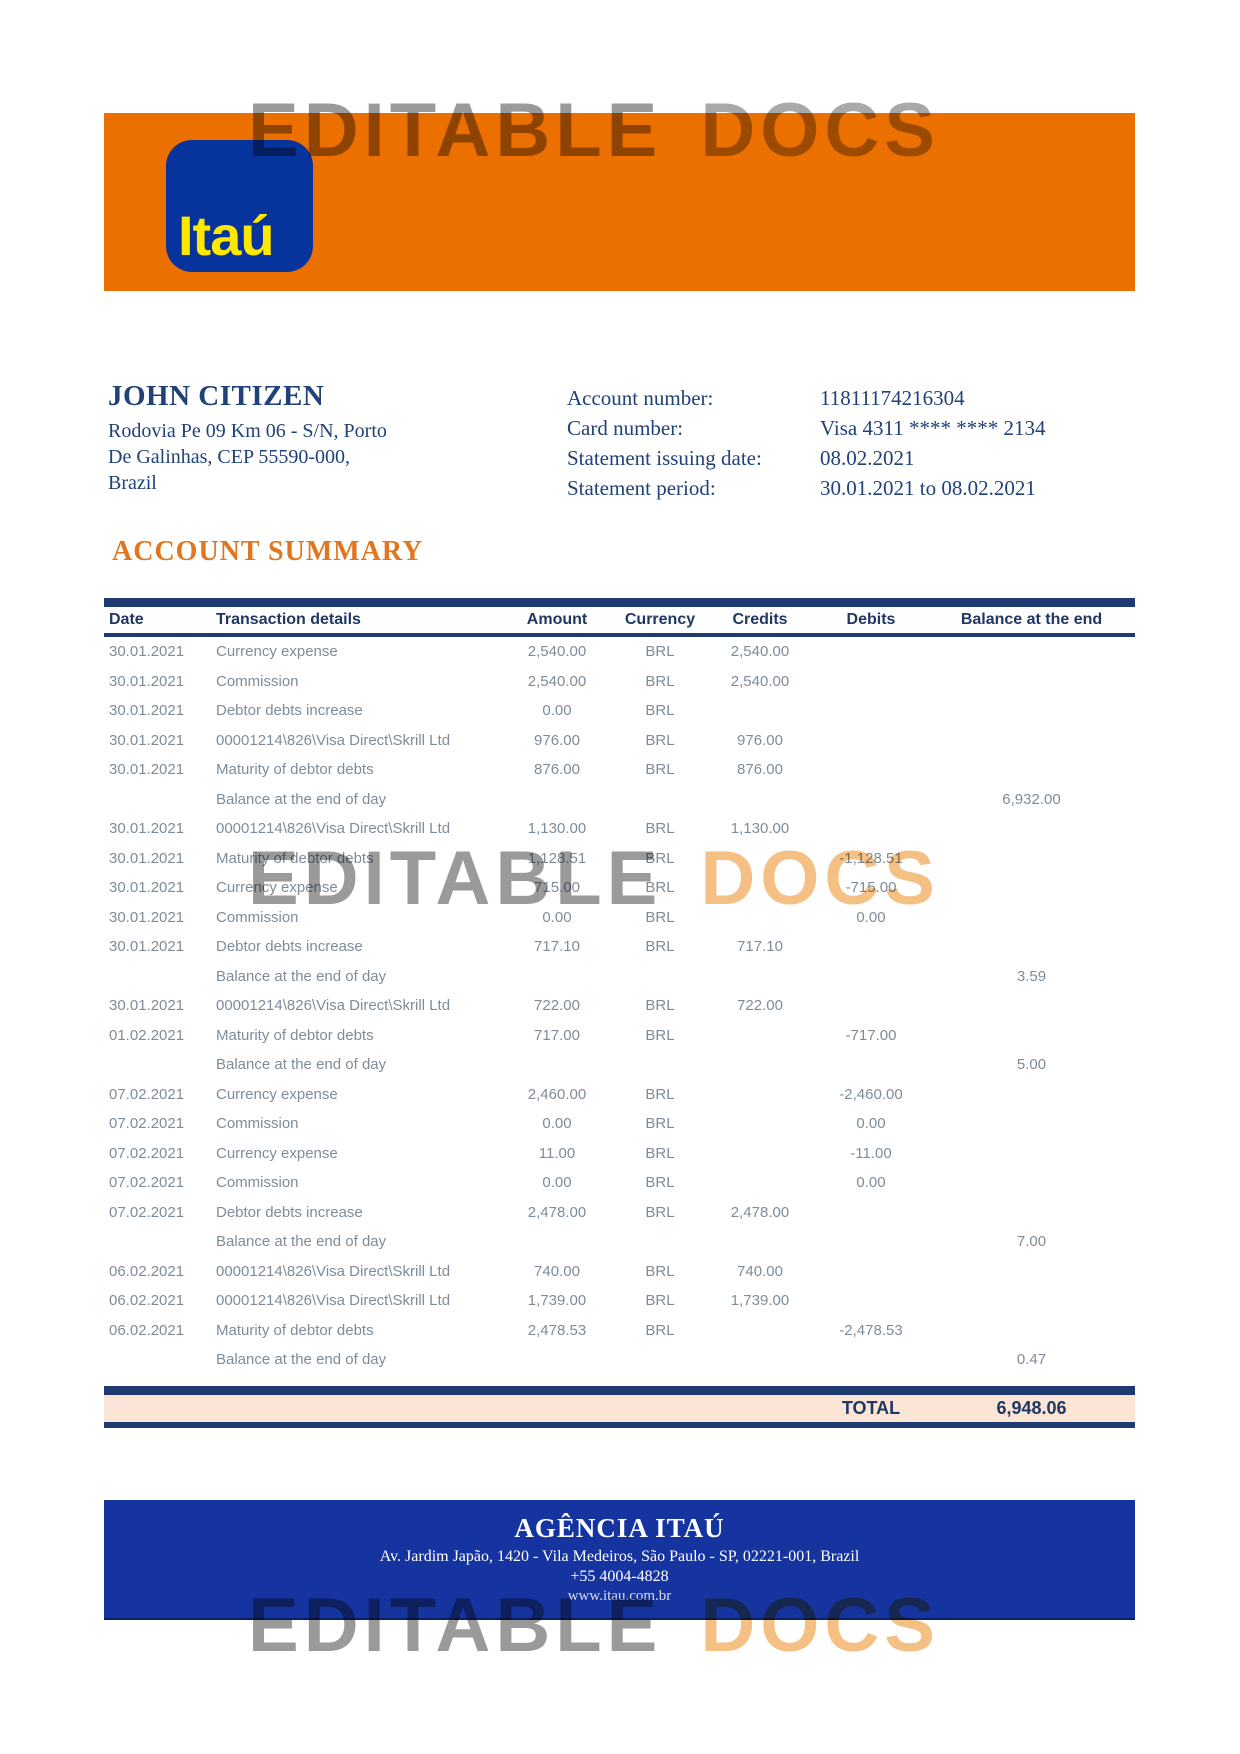 The image size is (1240, 1754). I want to click on cell-amount: 976.00, so click(557, 740).